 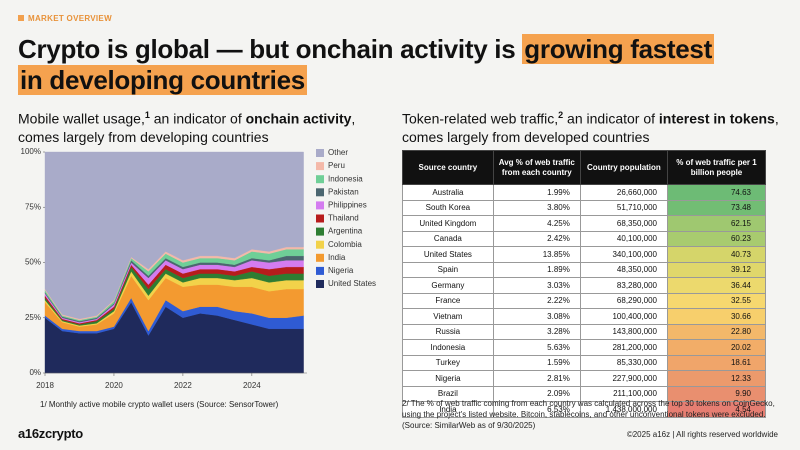 I want to click on table-cell: 22.80, so click(x=716, y=331).